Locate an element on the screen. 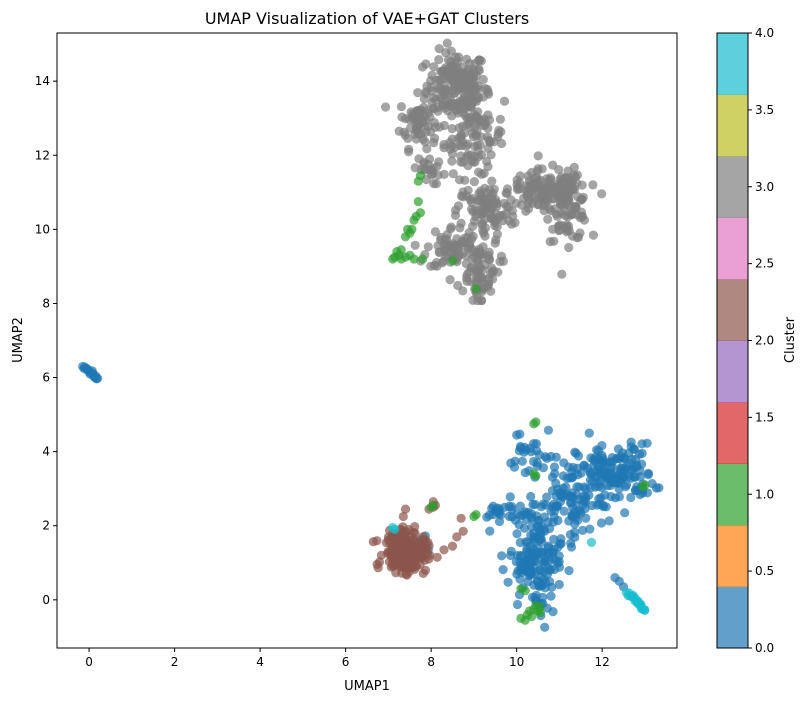  x-axis: 0 2 4 6 8 10 12 is located at coordinates (347, 658).